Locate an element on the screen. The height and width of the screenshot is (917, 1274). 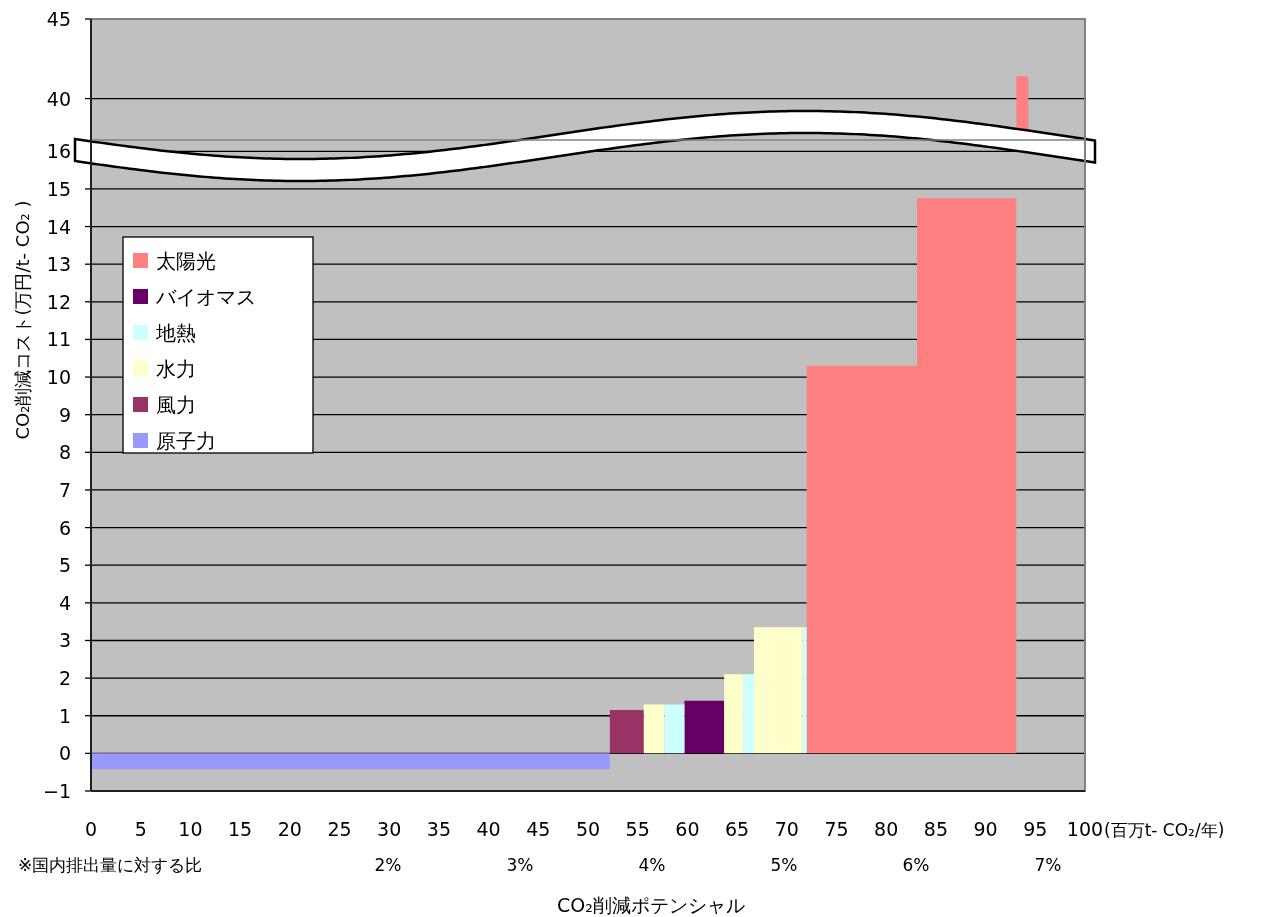
x-tick-label: 40 is located at coordinates (488, 829).